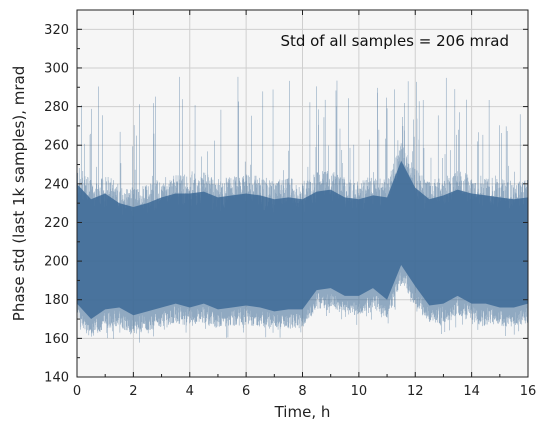  What do you see at coordinates (56, 146) in the screenshot?
I see `y-tick-label: 260` at bounding box center [56, 146].